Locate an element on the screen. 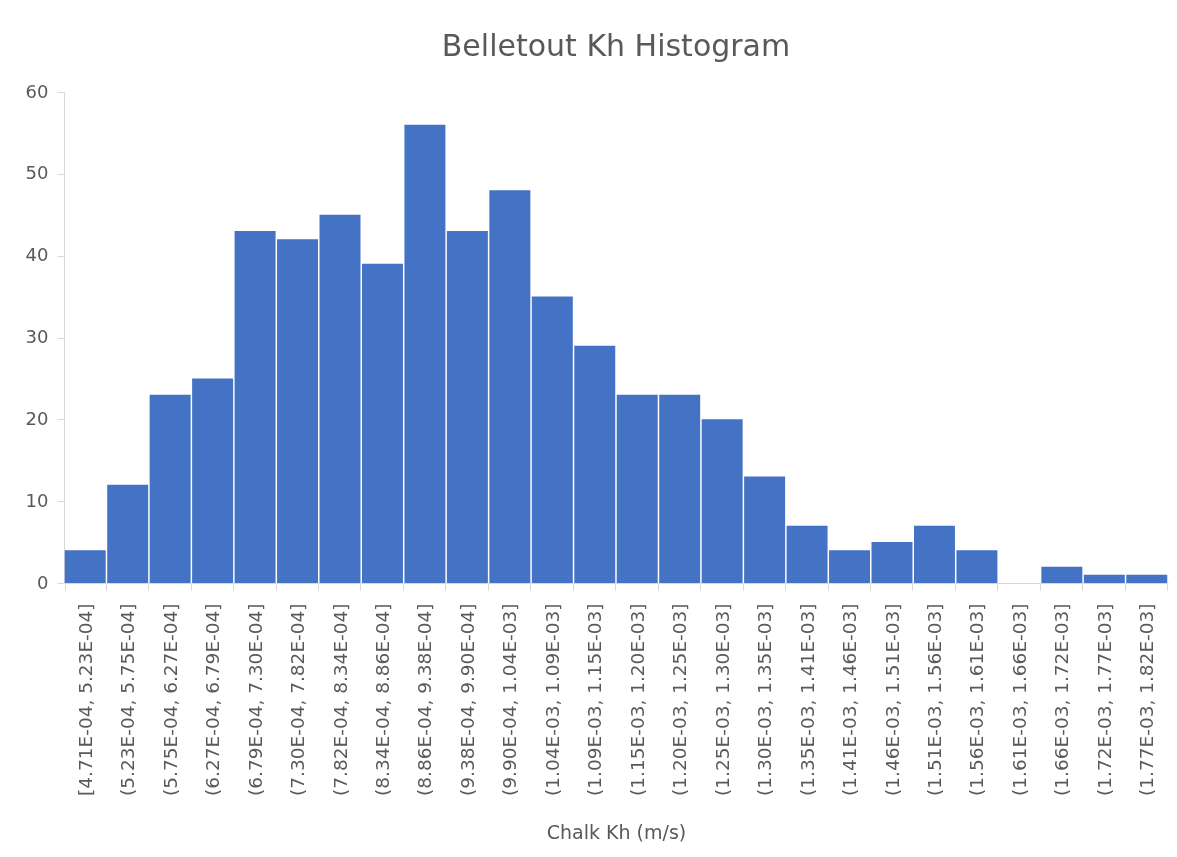 This screenshot has height=857, width=1177. x-tick-label: (9.38E-04, 9.90E-04] is located at coordinates (467, 699).